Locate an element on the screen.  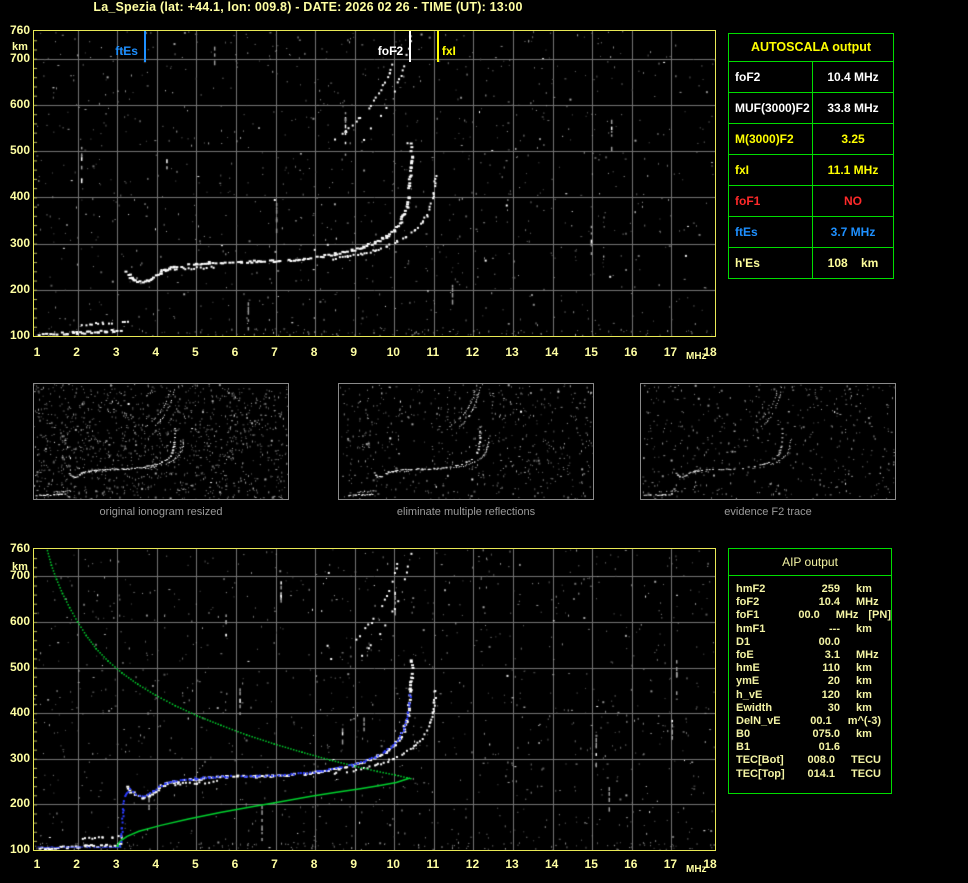
profile-y-tick-label: 100 is located at coordinates (19, 849).